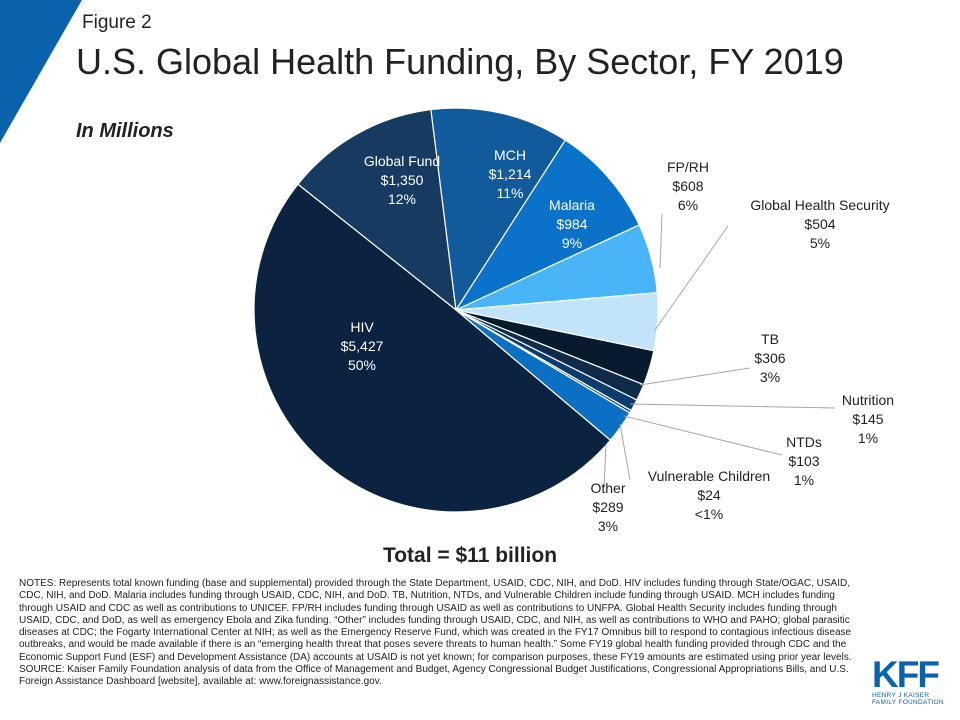  What do you see at coordinates (572, 224) in the screenshot?
I see `slice-label-malaria: Malaria $984 9%` at bounding box center [572, 224].